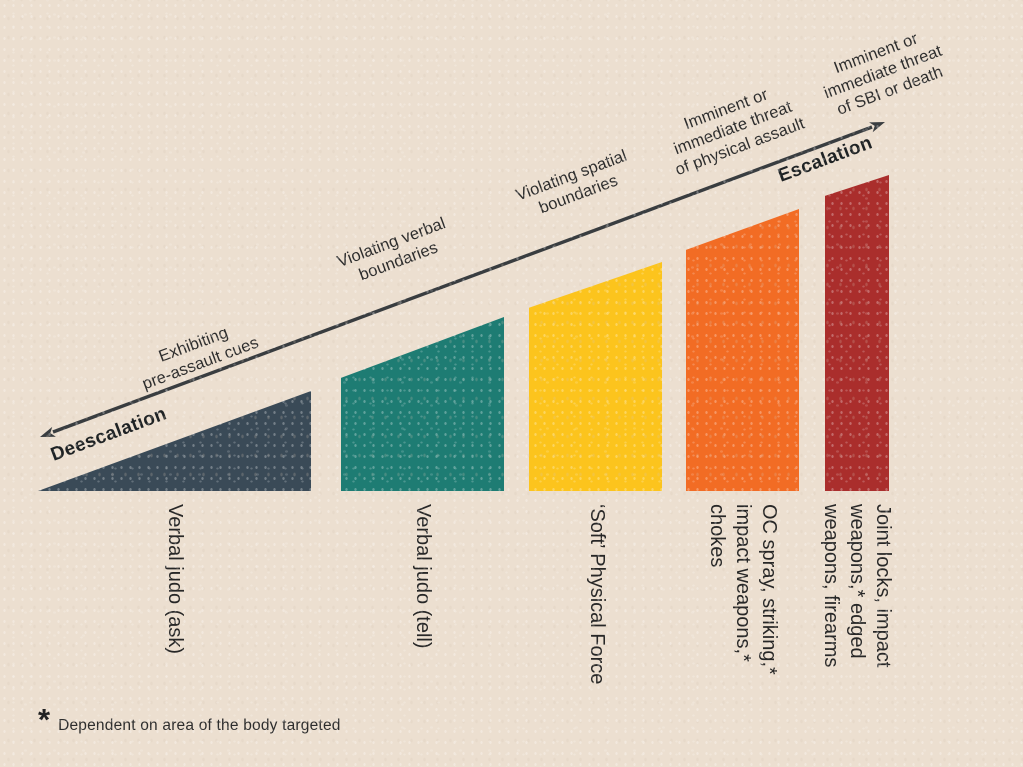 This screenshot has height=767, width=1023. What do you see at coordinates (423, 576) in the screenshot?
I see `bar-label-verbal-judo-tell: Verbal judo (tell)` at bounding box center [423, 576].